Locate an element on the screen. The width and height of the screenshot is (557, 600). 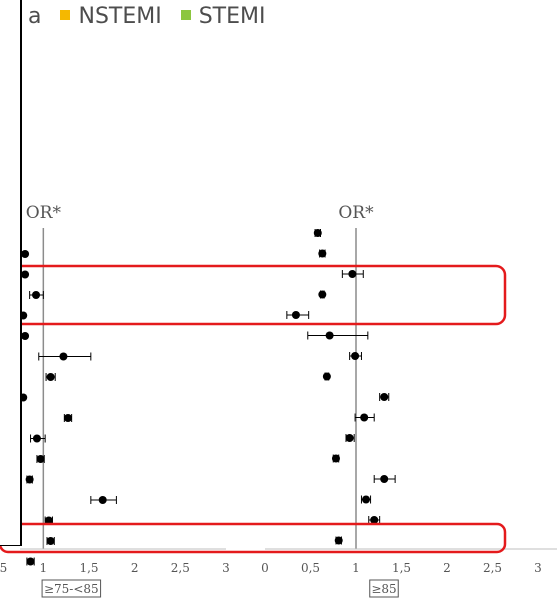
legend-item-stemi: STEMI is located at coordinates (223, 16).